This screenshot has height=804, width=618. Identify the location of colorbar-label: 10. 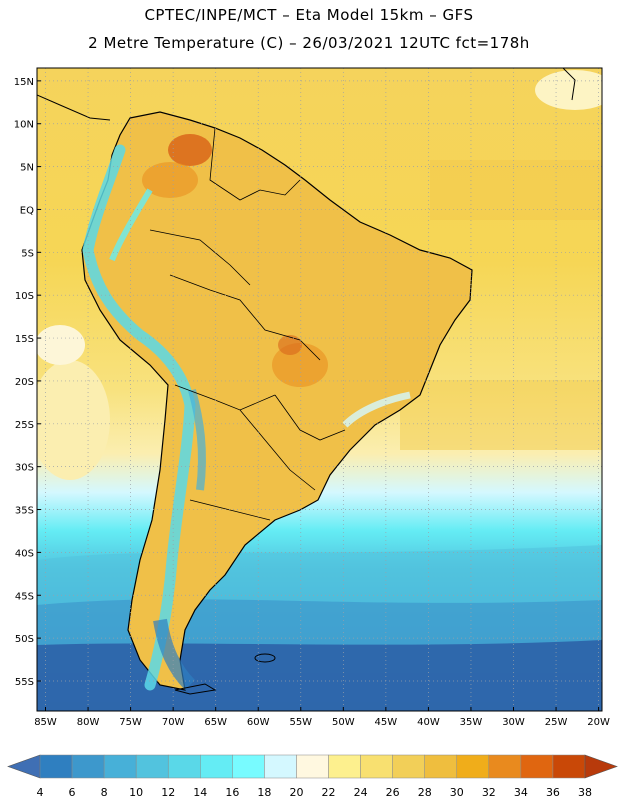
(136, 792).